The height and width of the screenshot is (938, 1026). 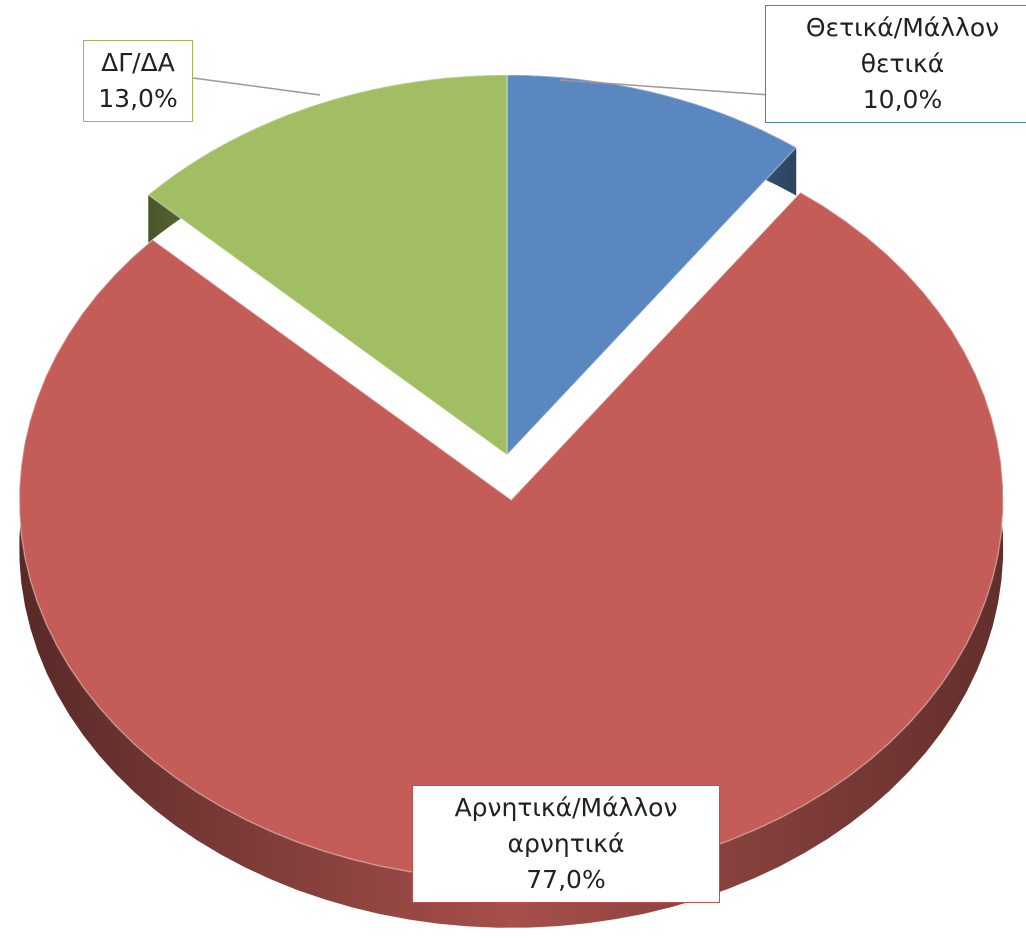 I want to click on data-label: ΔΓ/ΔΑ 13,0%, so click(x=138, y=81).